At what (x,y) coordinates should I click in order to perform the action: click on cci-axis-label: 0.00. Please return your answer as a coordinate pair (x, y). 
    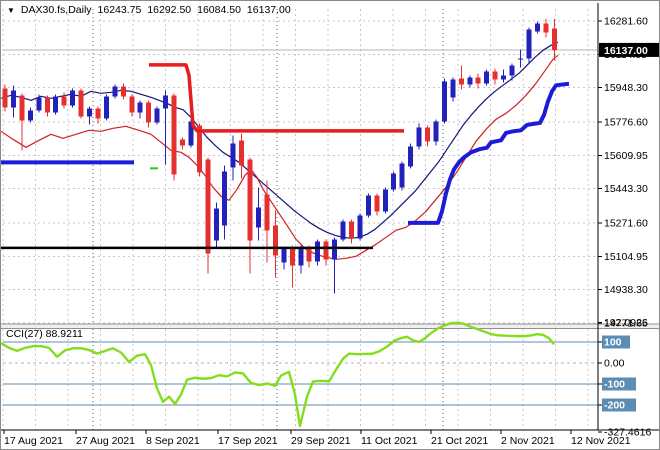
    Looking at the image, I should click on (614, 364).